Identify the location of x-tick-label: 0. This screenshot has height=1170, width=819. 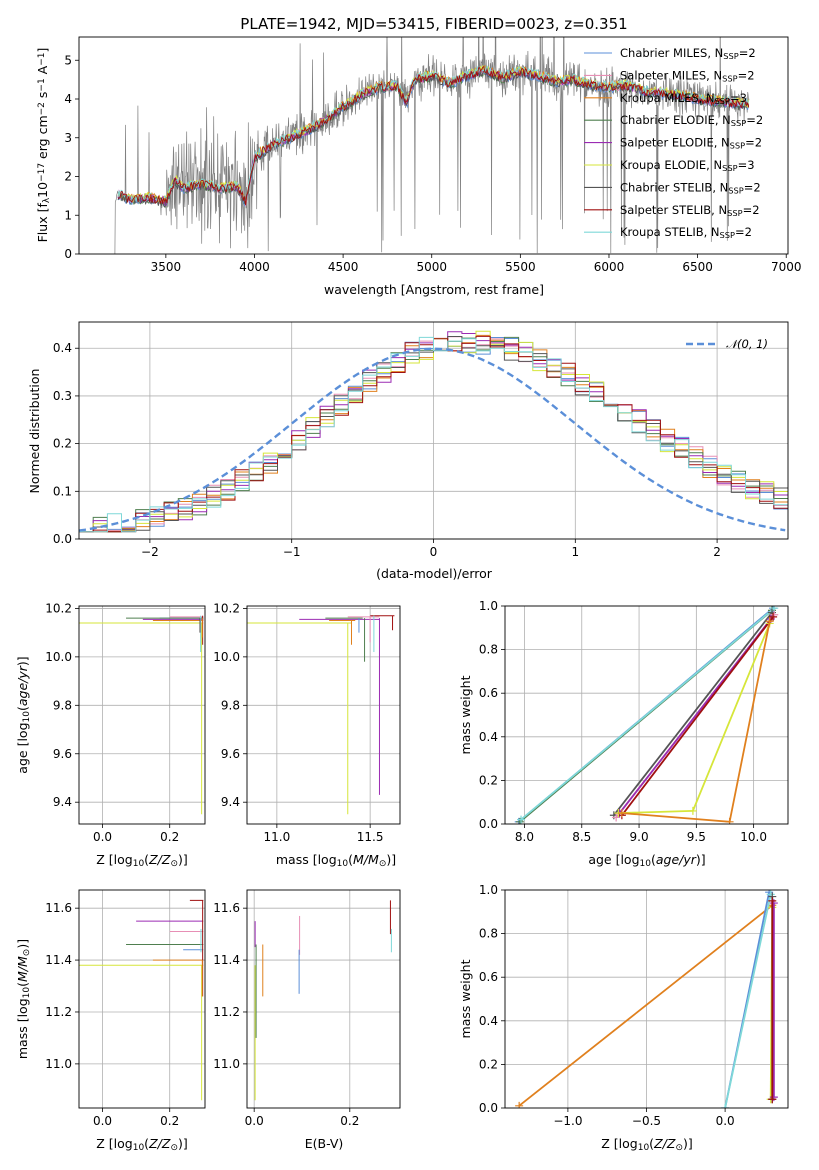
(434, 552).